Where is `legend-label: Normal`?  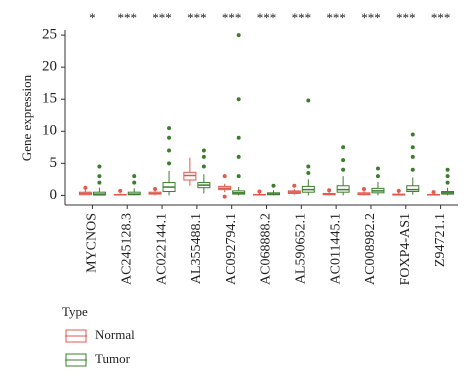 legend-label: Normal is located at coordinates (115, 334).